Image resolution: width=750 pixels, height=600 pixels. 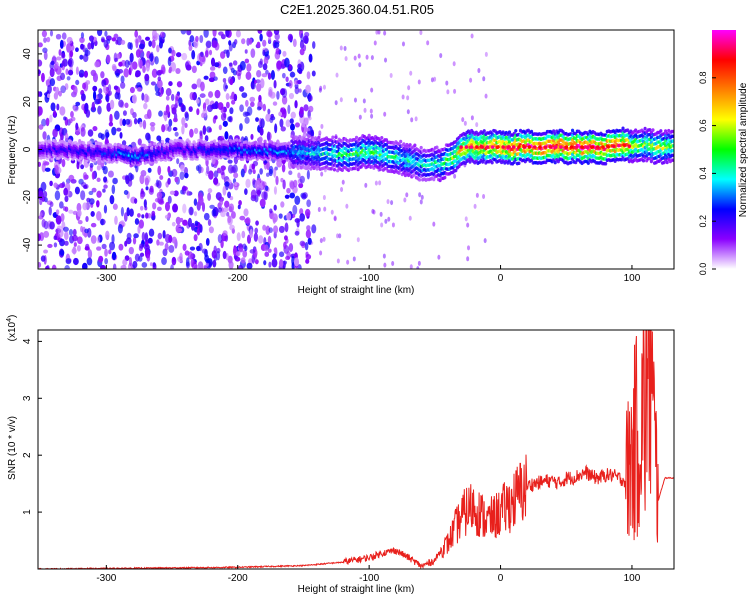 I want to click on snr-multiplier-exponent: 4, so click(x=9, y=320).